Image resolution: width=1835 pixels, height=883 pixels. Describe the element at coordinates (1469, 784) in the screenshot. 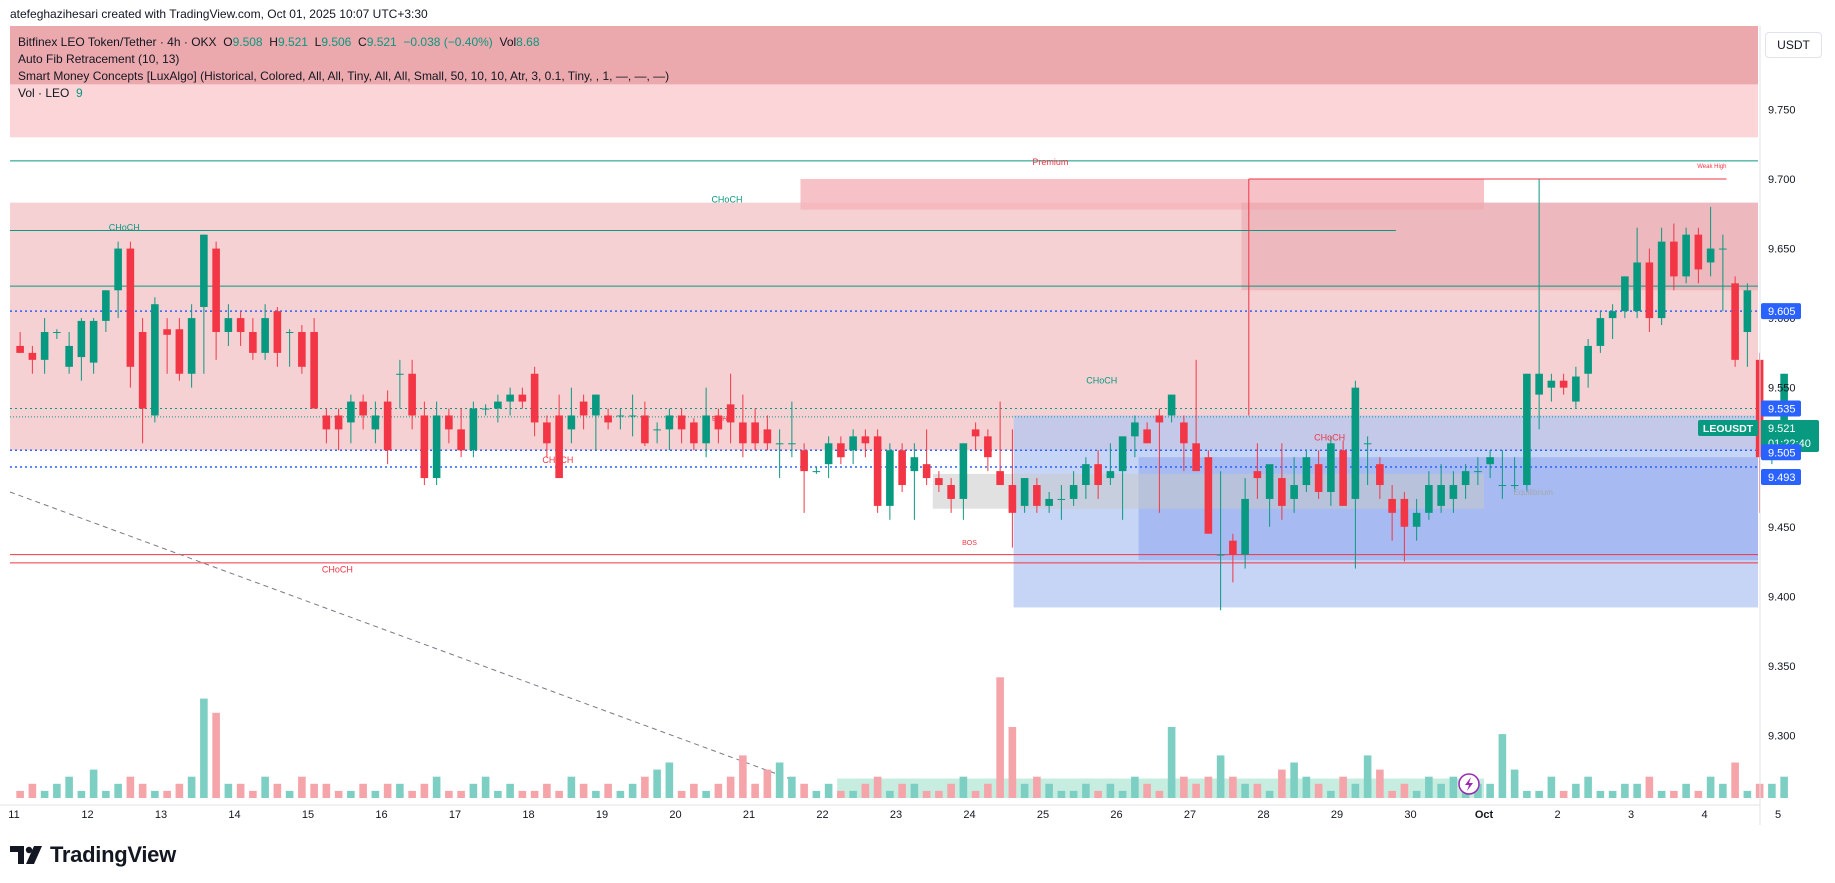

I see `lightning-icon` at that location.